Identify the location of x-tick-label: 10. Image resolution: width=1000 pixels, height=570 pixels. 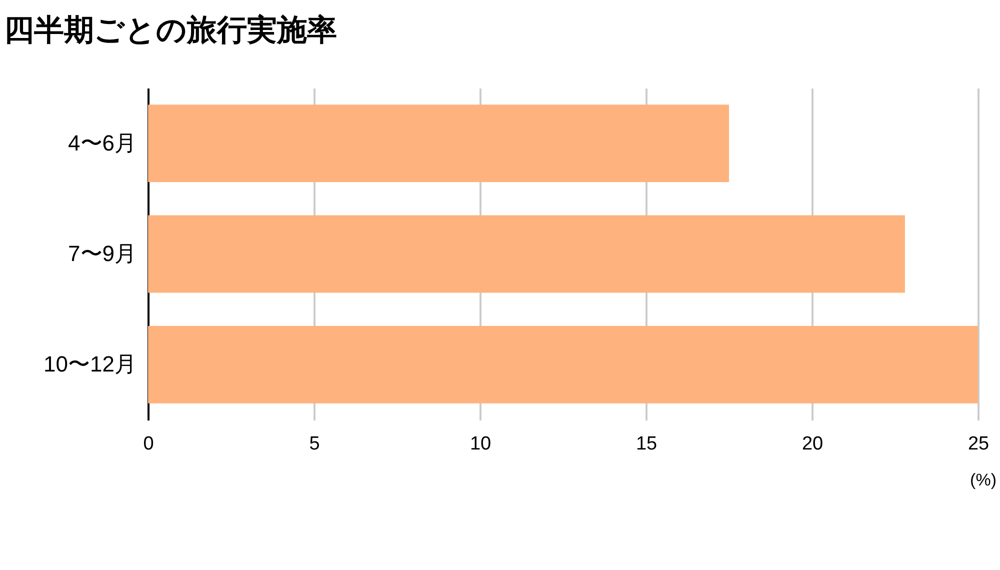
(481, 444).